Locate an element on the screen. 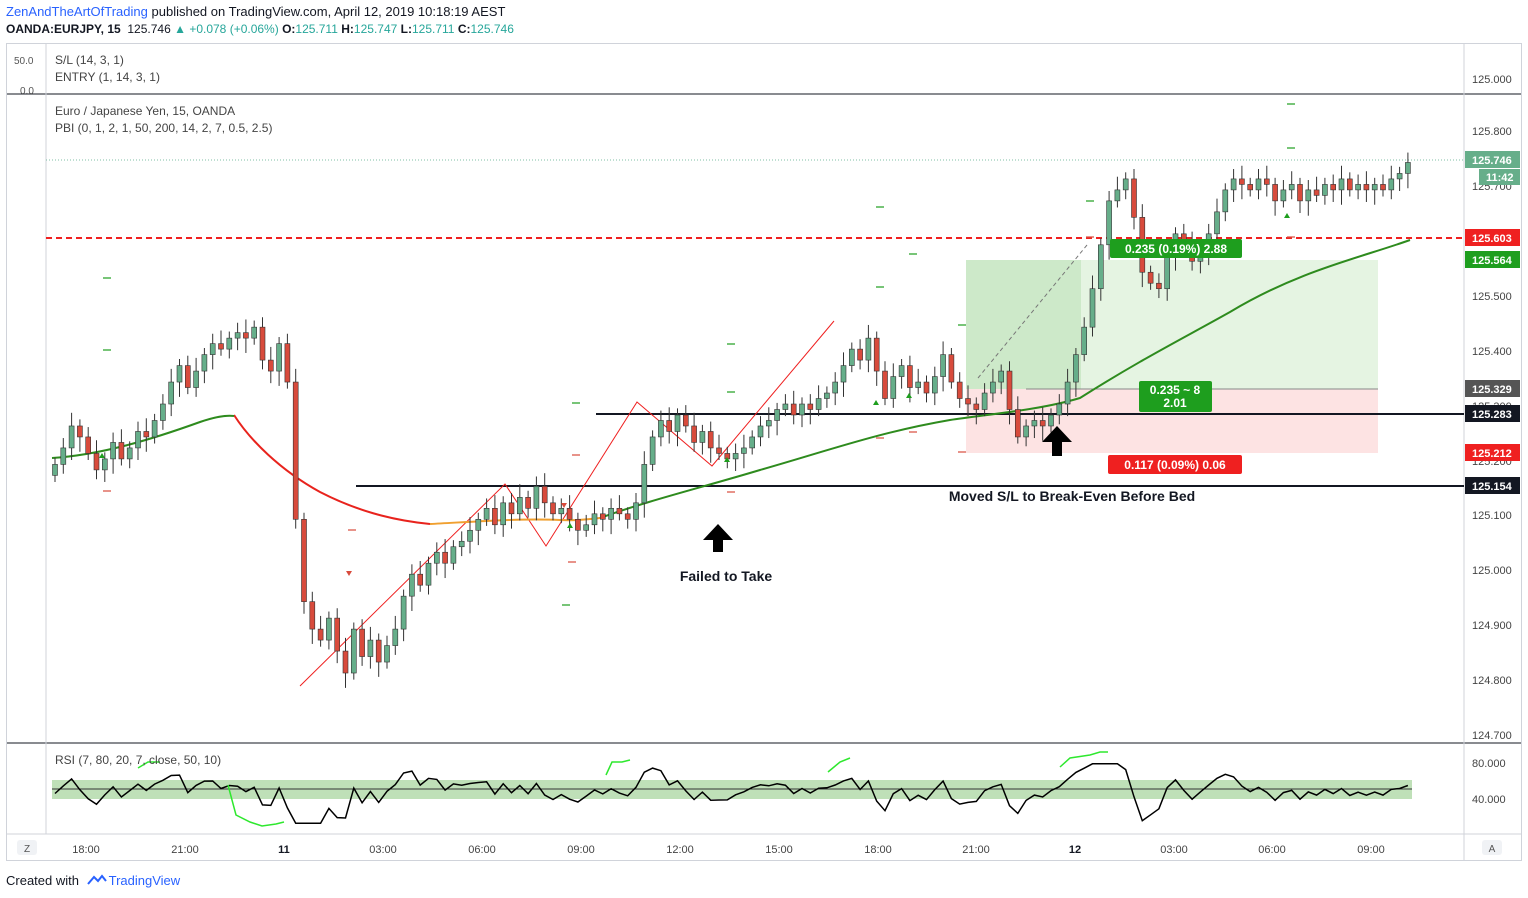 This screenshot has height=898, width=1528. zoom-button-bg is located at coordinates (27, 847).